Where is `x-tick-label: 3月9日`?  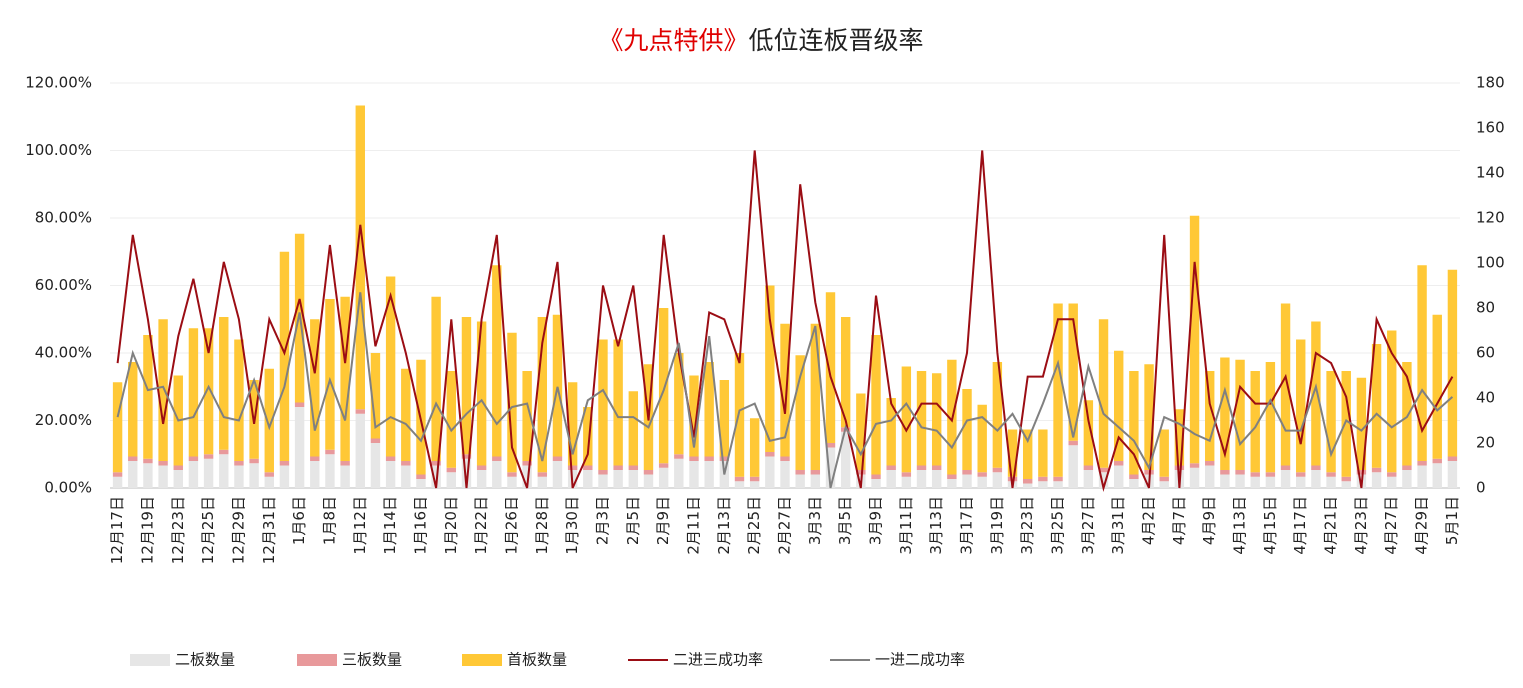 x-tick-label: 3月9日 is located at coordinates (876, 520).